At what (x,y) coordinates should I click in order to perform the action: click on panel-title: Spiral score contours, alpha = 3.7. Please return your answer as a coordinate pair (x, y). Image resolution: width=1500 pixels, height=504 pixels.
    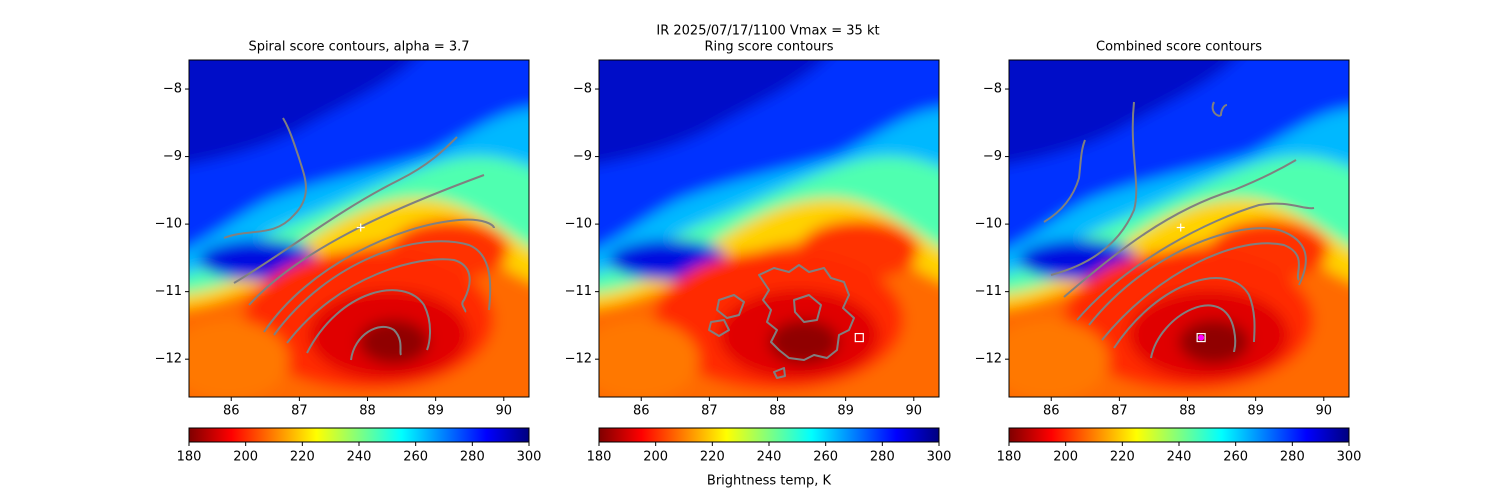
    Looking at the image, I should click on (358, 47).